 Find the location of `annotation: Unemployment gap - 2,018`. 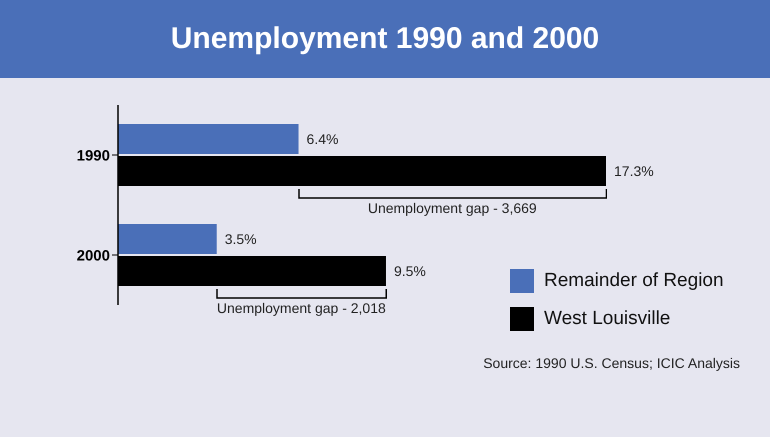

annotation: Unemployment gap - 2,018 is located at coordinates (301, 308).